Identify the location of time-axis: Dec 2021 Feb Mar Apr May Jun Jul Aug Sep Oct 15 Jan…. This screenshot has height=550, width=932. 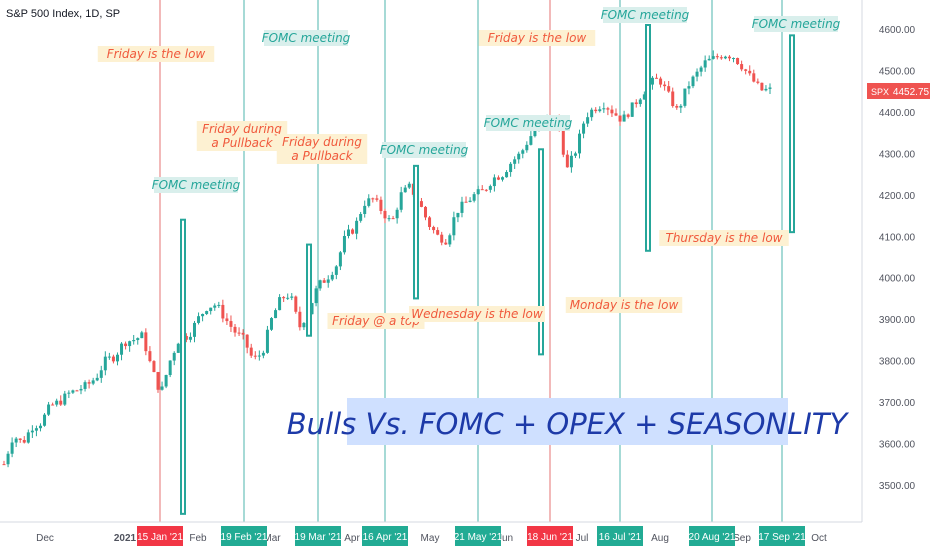
(431, 536).